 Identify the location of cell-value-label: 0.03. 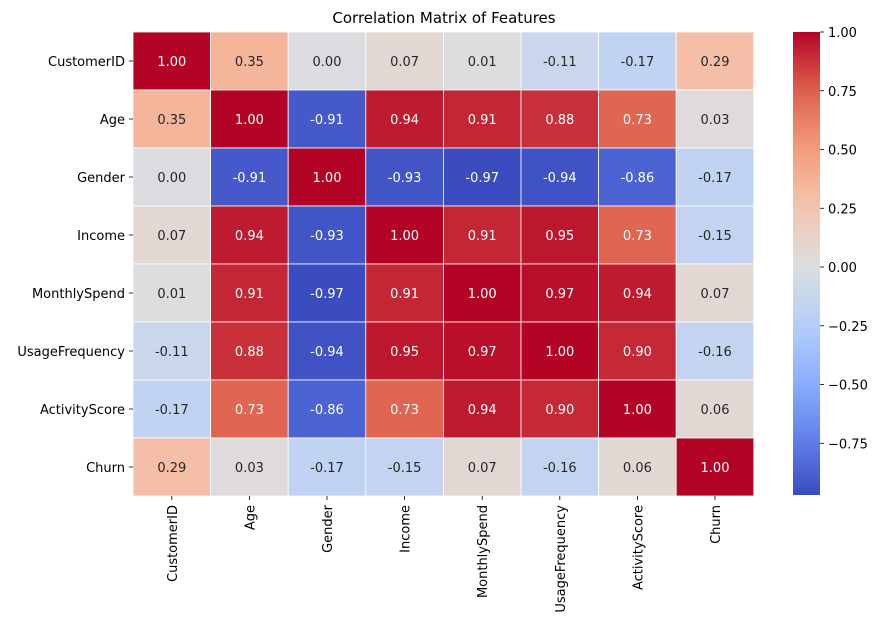
(249, 468).